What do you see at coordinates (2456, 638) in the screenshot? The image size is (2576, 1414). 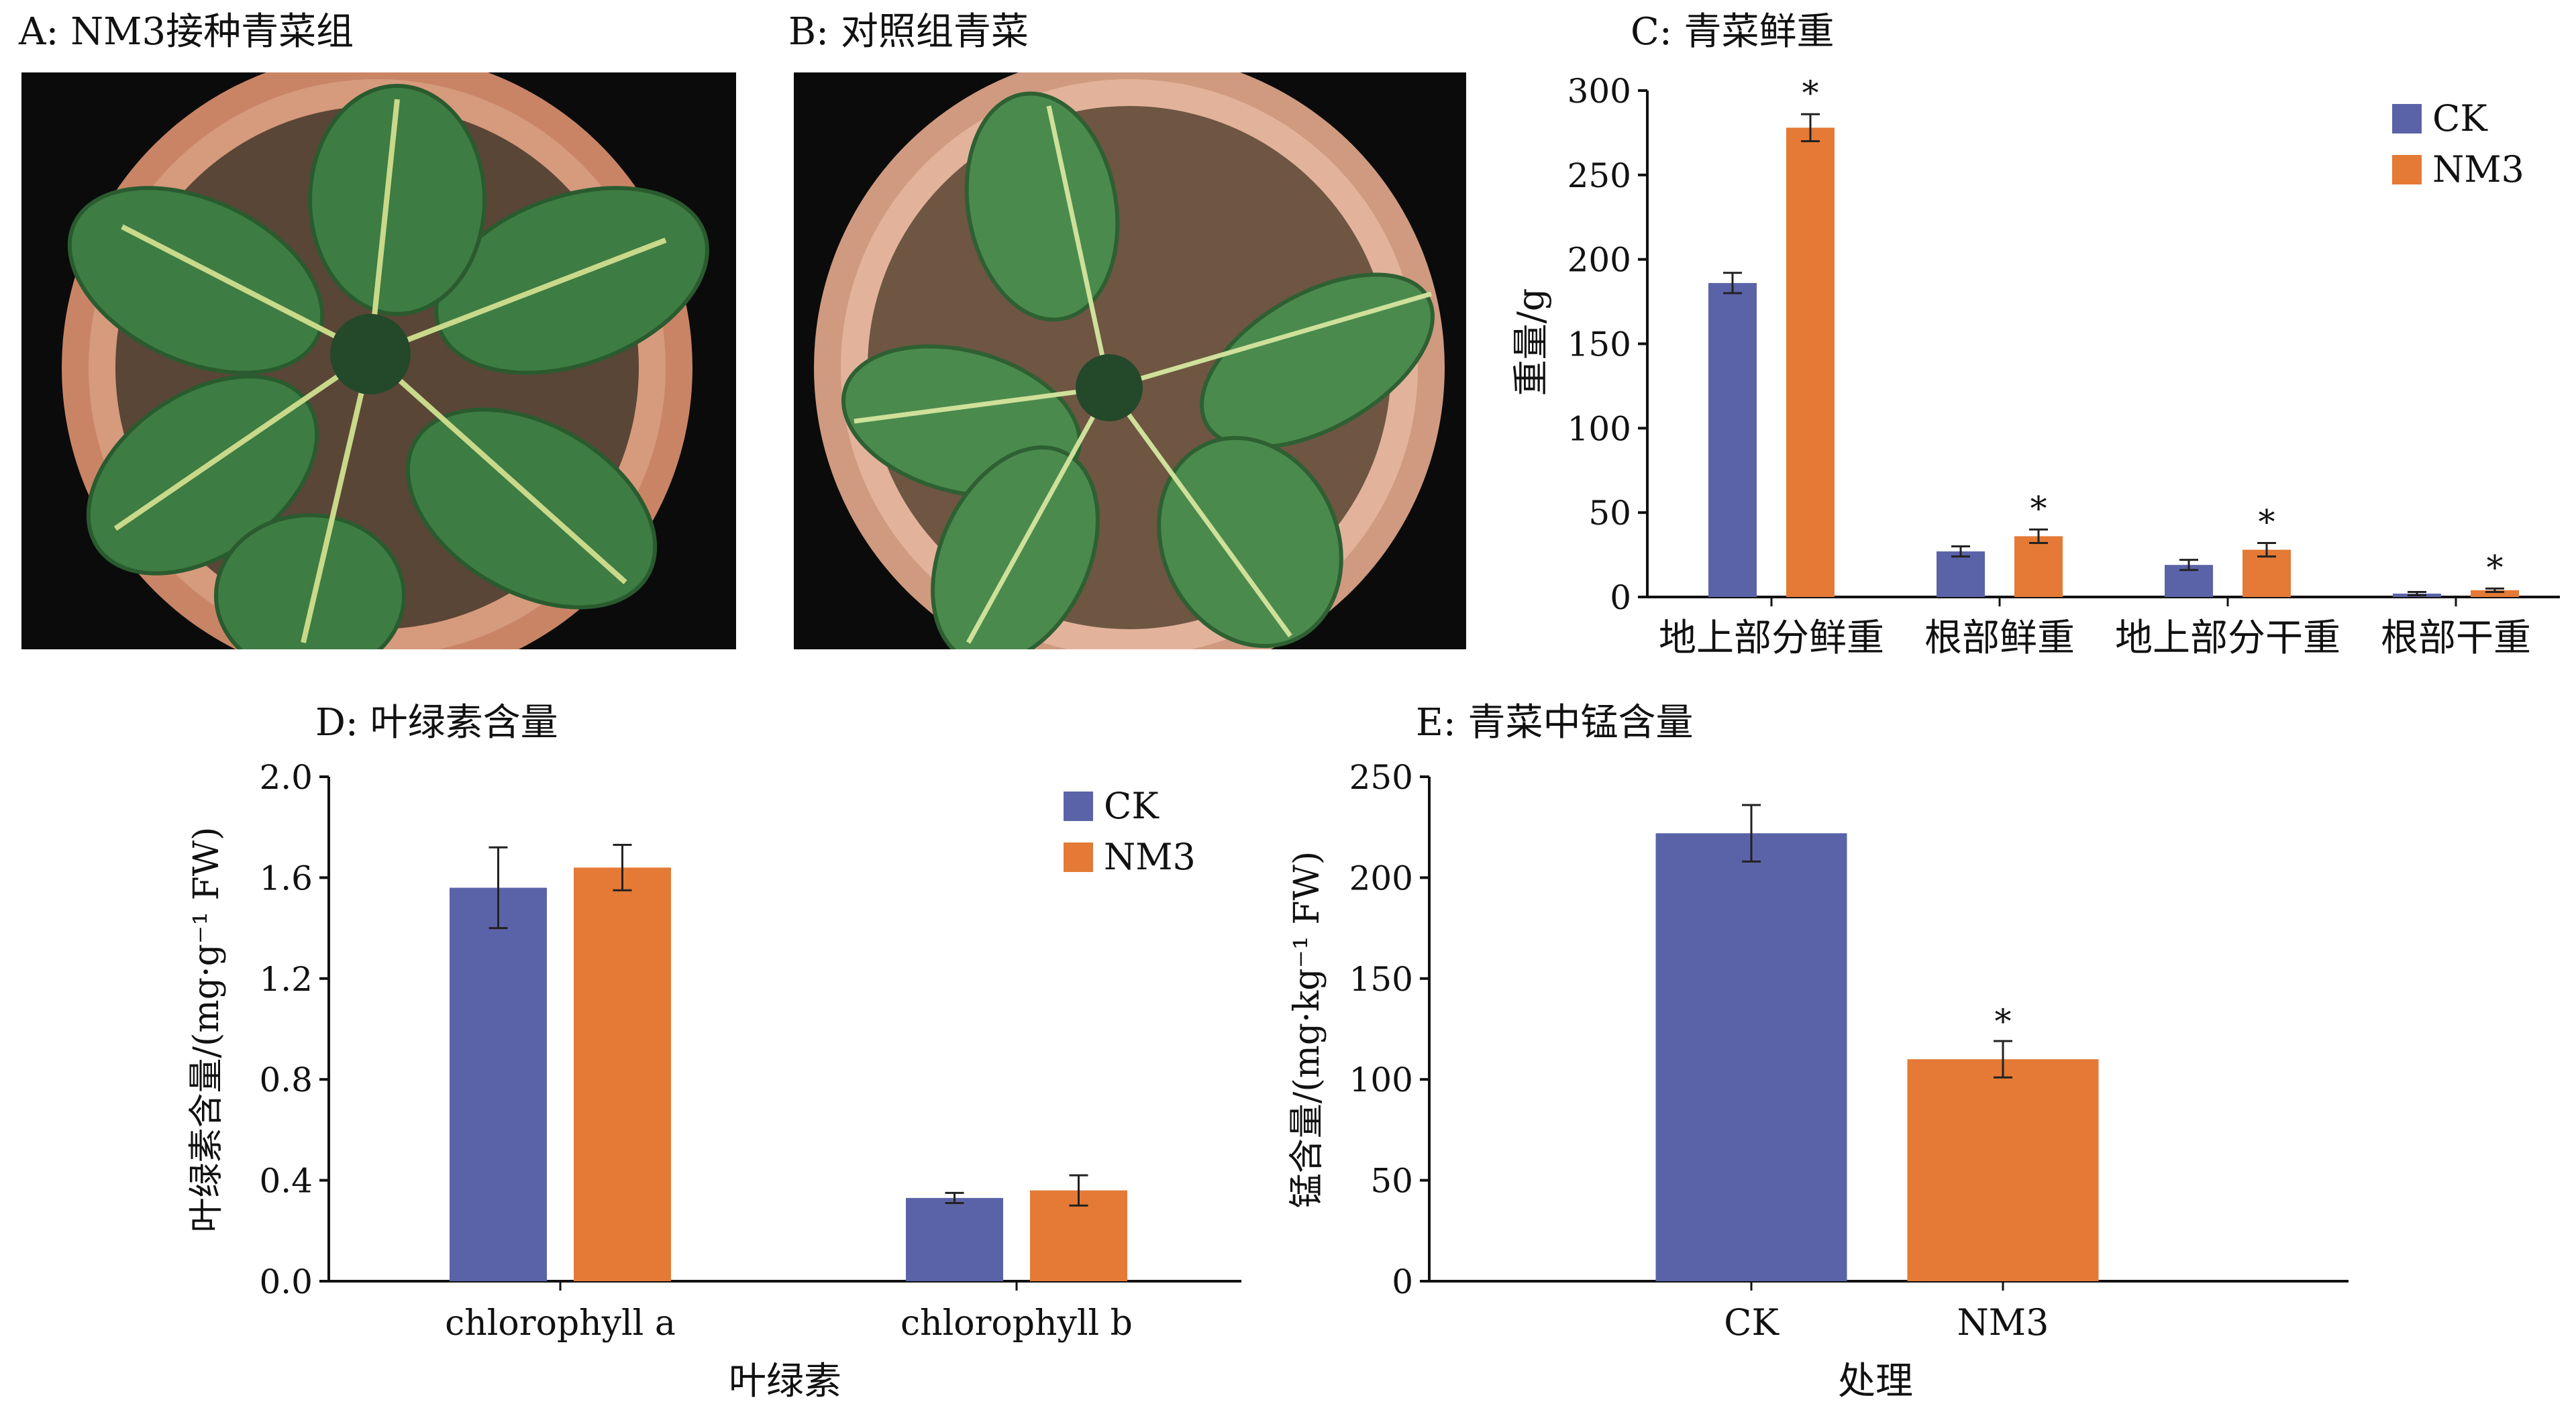 I see `x-category-label: 根部干重` at bounding box center [2456, 638].